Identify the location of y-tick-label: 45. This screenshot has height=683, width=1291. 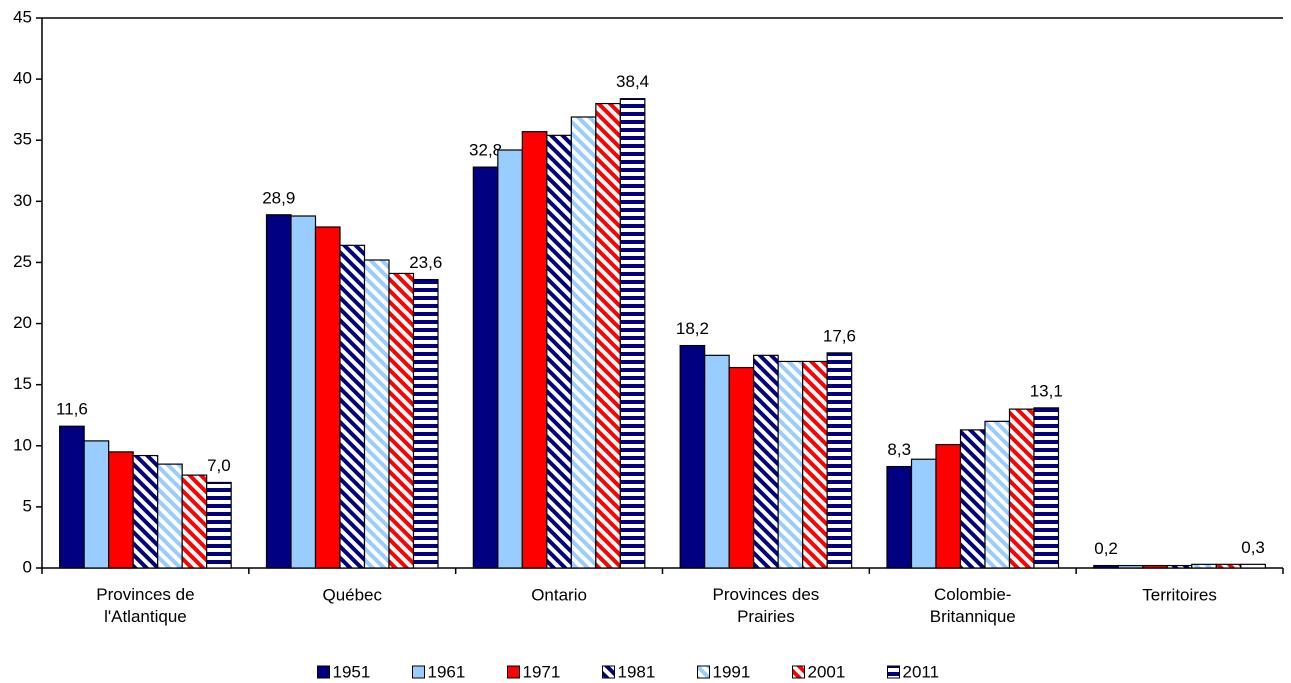
(22, 16).